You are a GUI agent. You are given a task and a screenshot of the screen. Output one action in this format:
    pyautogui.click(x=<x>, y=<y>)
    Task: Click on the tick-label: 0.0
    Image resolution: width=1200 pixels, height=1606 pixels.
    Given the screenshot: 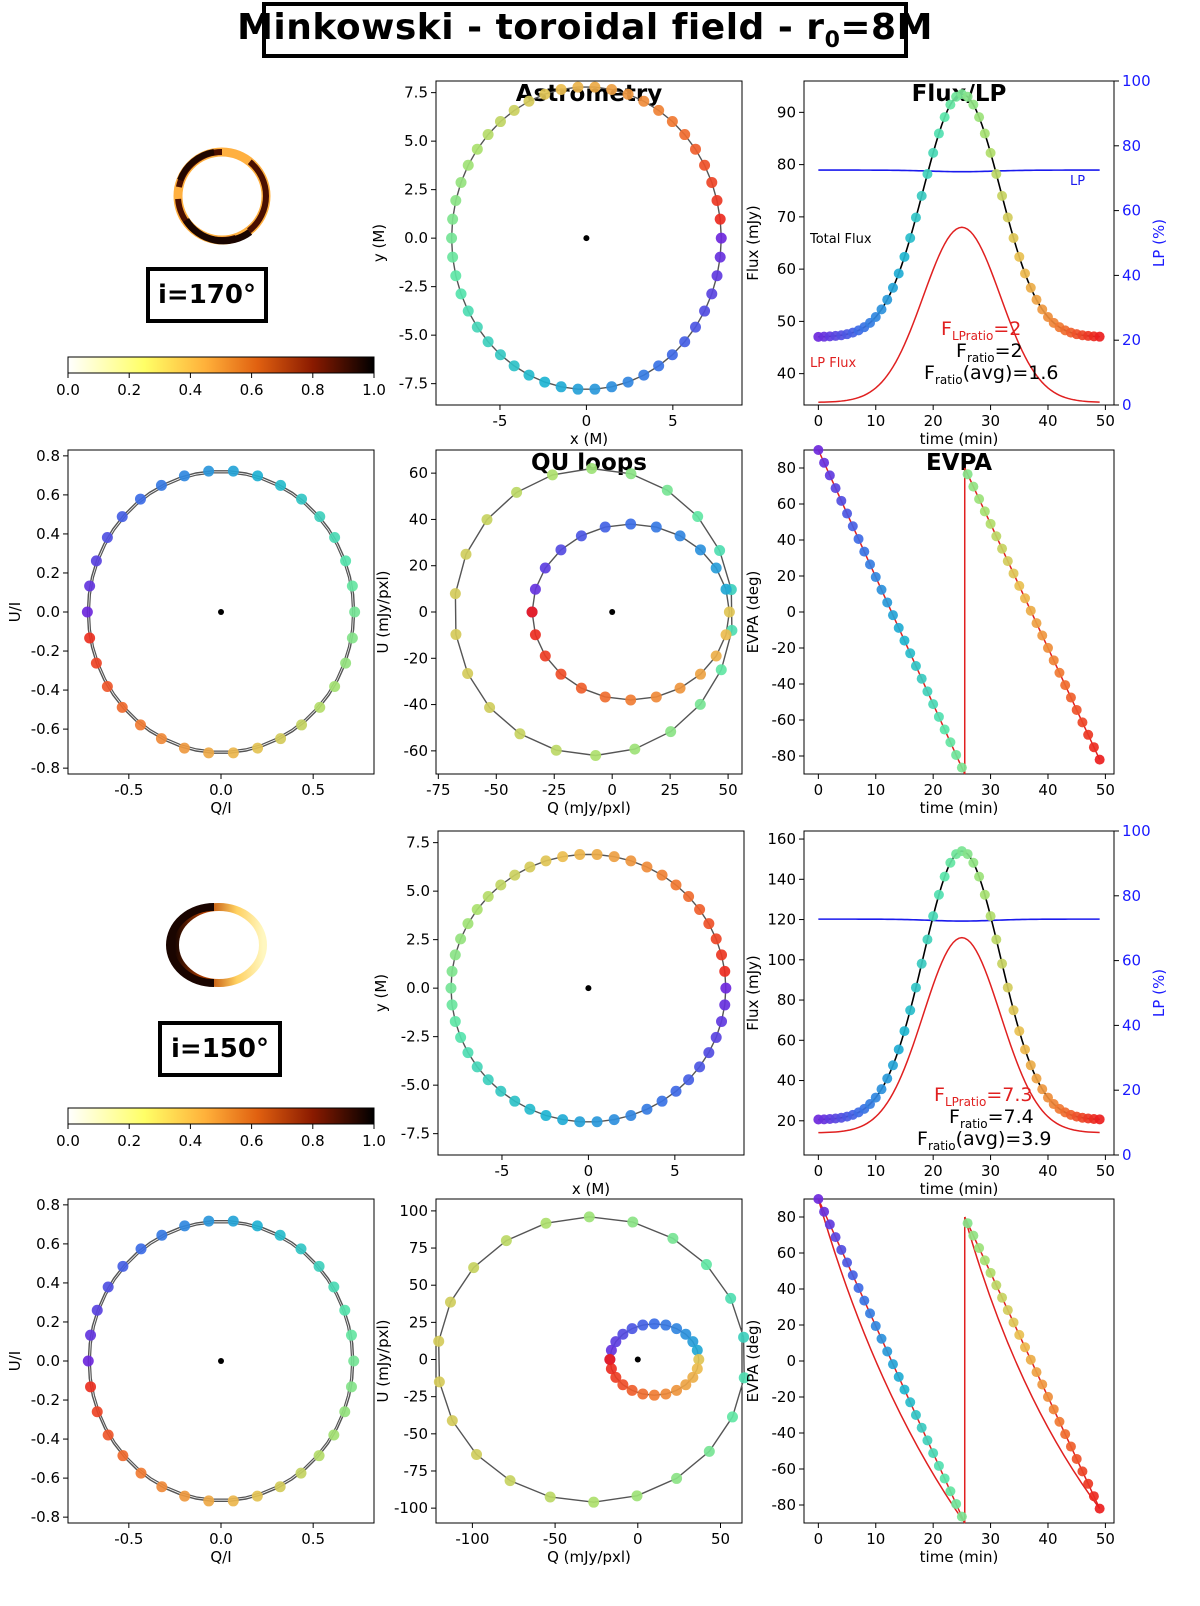 What is the action you would take?
    pyautogui.click(x=418, y=988)
    